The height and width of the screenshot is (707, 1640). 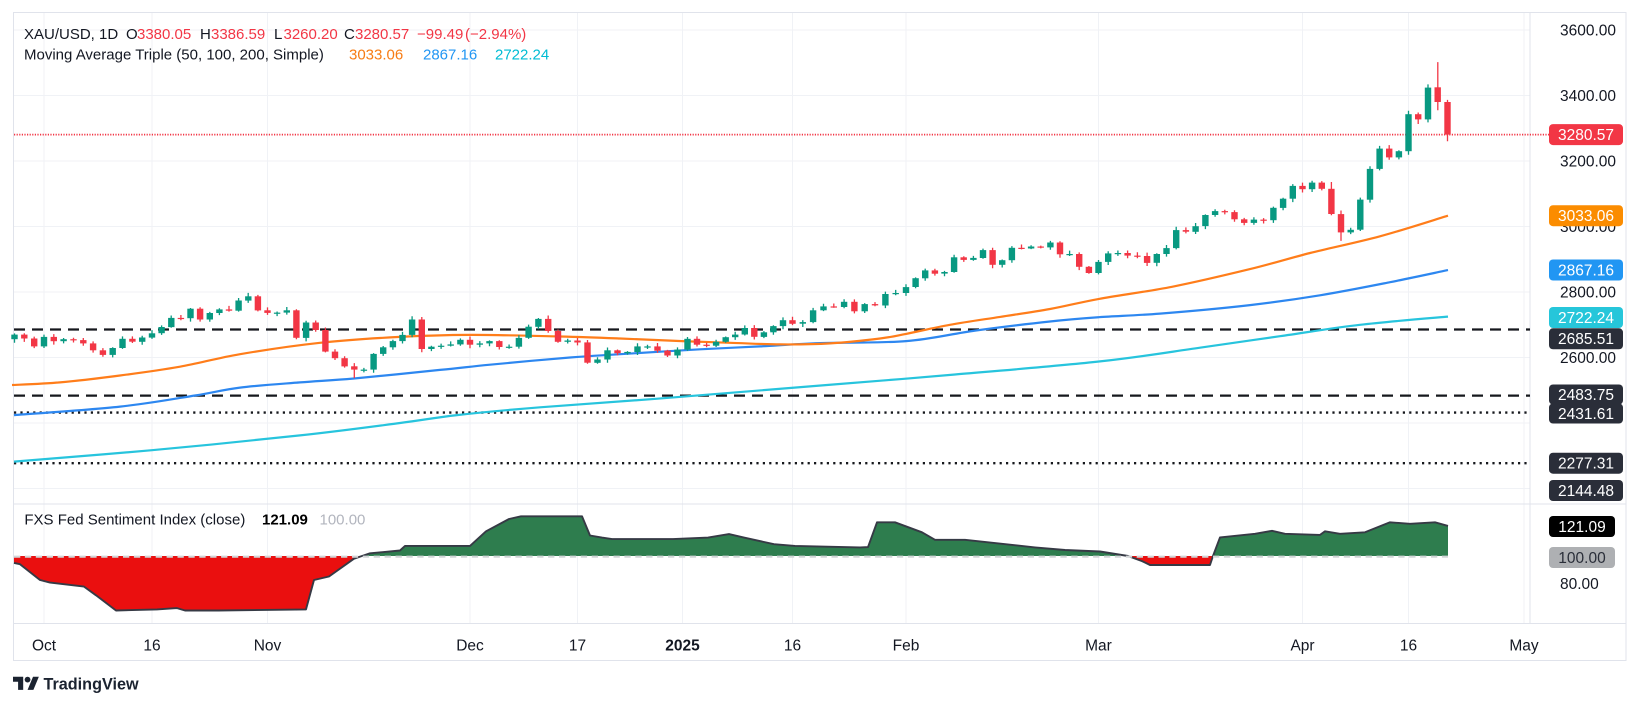 I want to click on svg-text: 2800.00, so click(x=1588, y=293).